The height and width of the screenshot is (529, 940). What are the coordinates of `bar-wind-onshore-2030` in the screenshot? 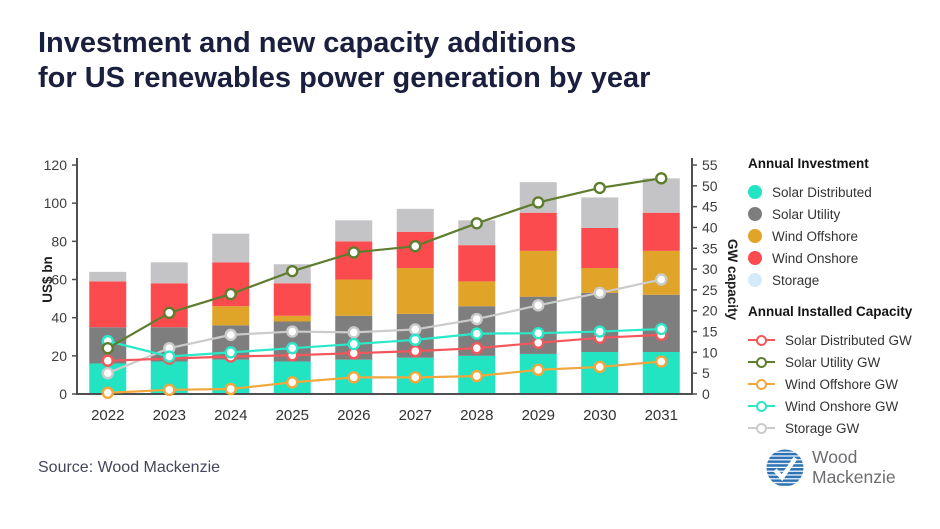 It's located at (600, 248).